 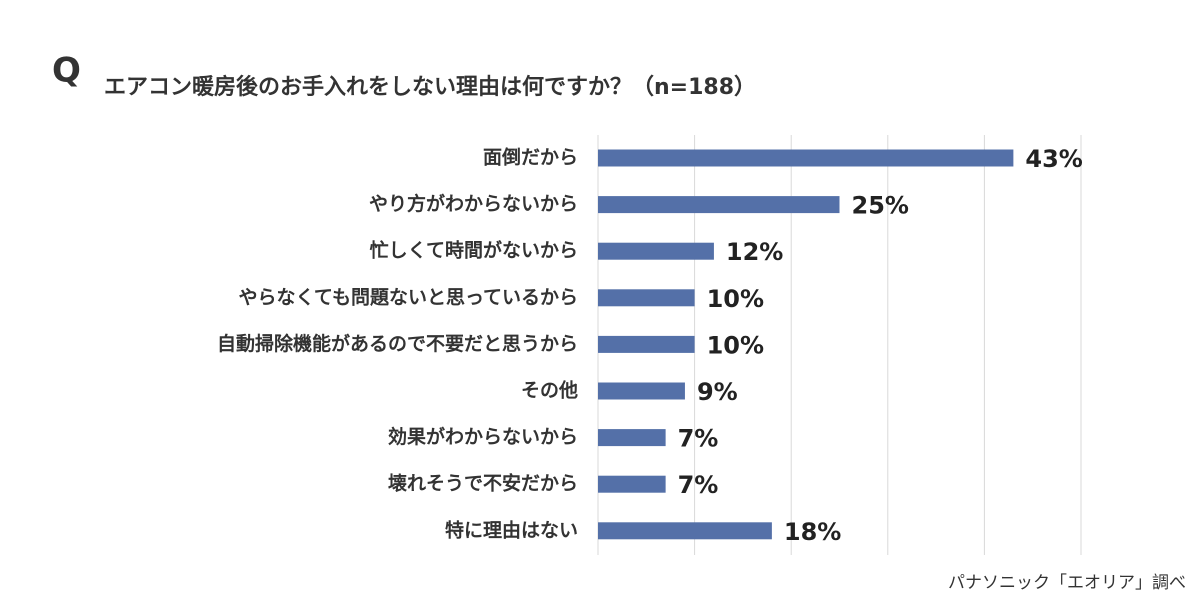 I want to click on value-label: 43%, so click(x=1053, y=159).